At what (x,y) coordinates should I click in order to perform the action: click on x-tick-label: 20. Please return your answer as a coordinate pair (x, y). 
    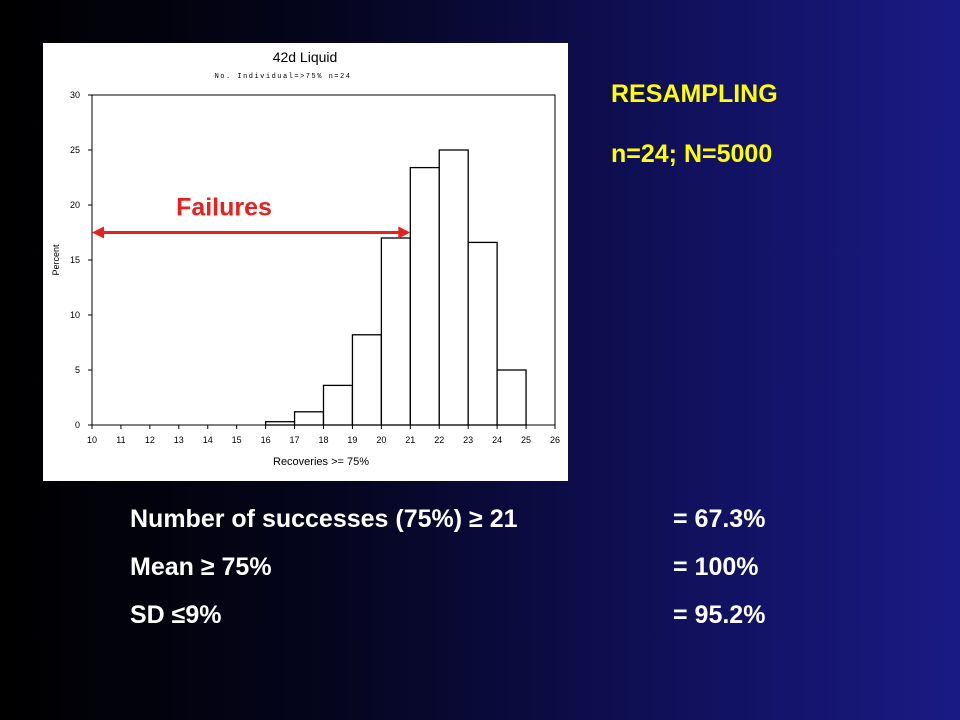
    Looking at the image, I should click on (381, 440).